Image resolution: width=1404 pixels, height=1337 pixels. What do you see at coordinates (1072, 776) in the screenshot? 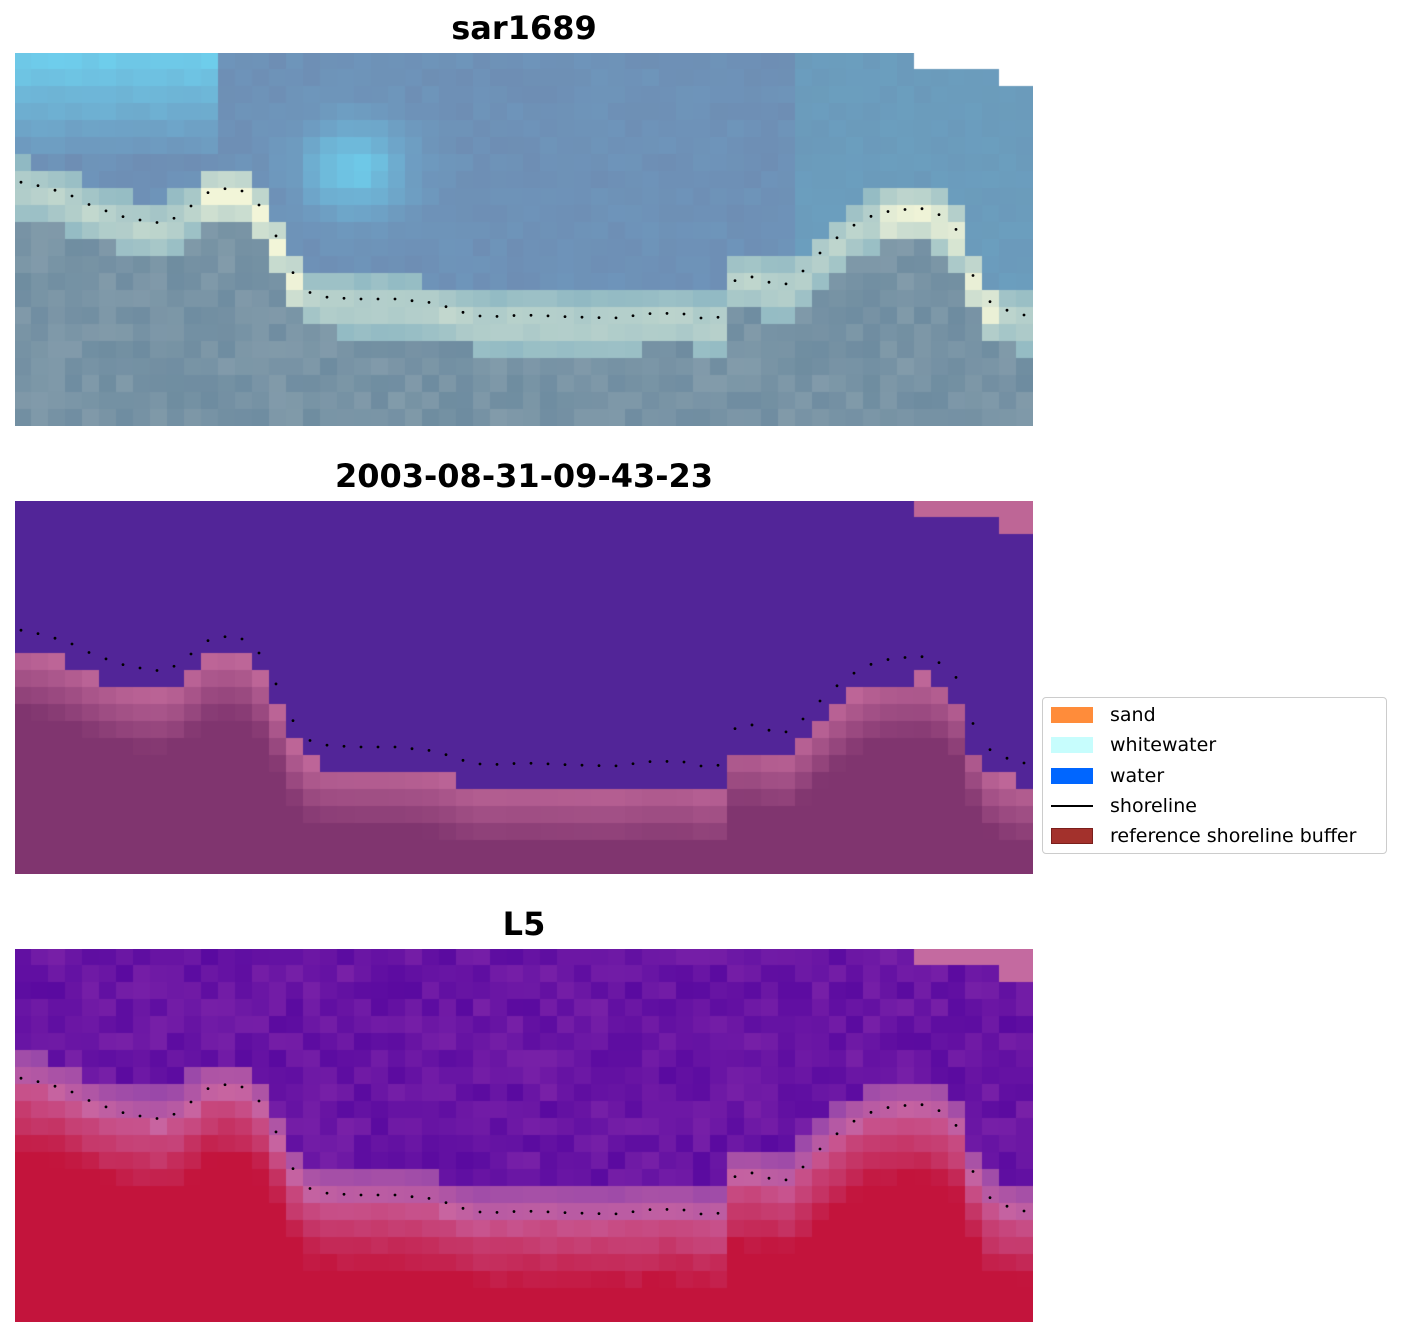
I see `water-swatch` at bounding box center [1072, 776].